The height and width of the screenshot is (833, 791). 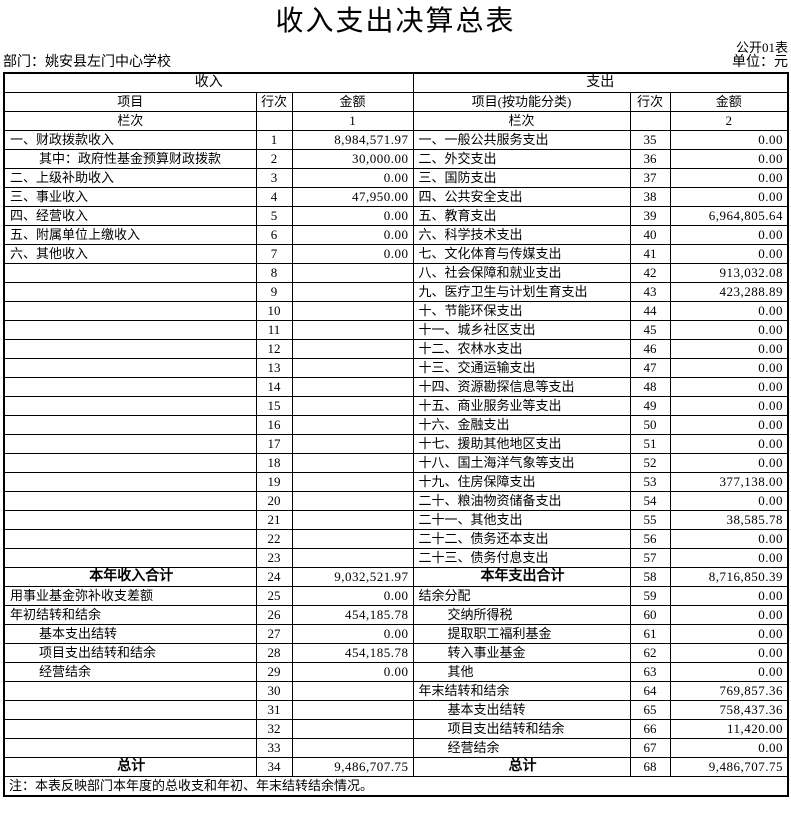 I want to click on income-line-cell: 26, so click(x=274, y=615).